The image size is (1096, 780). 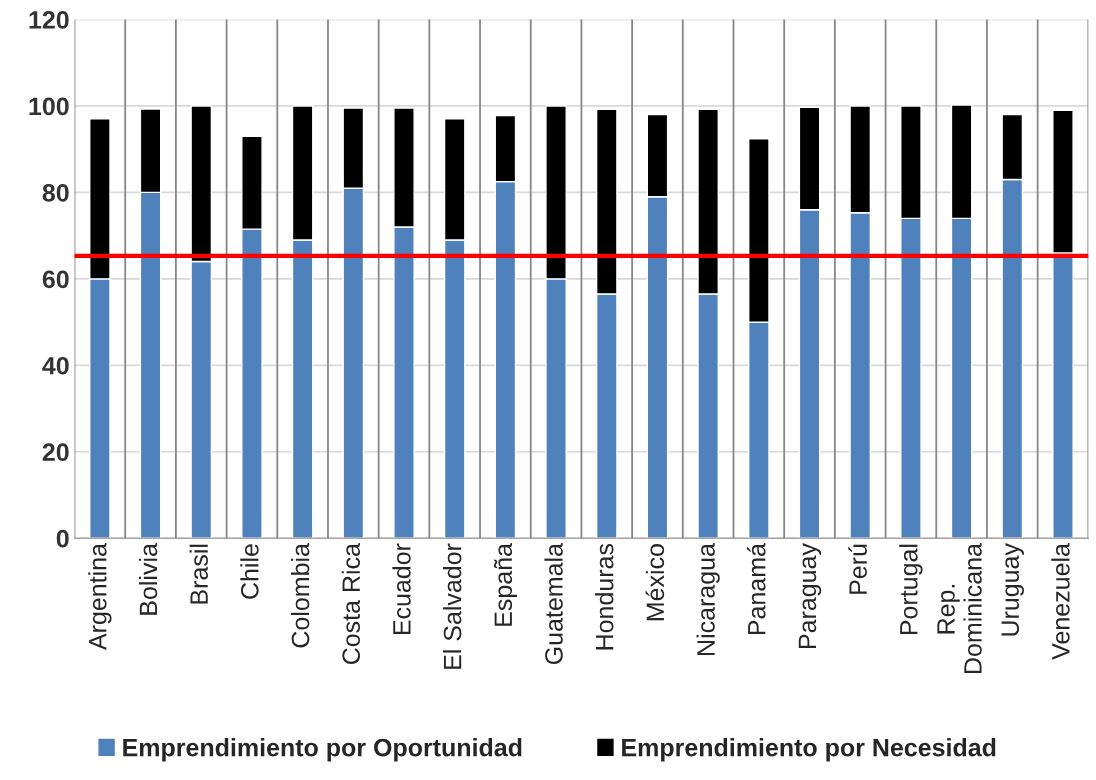 I want to click on x-tick-label: Argentina, so click(x=100, y=597).